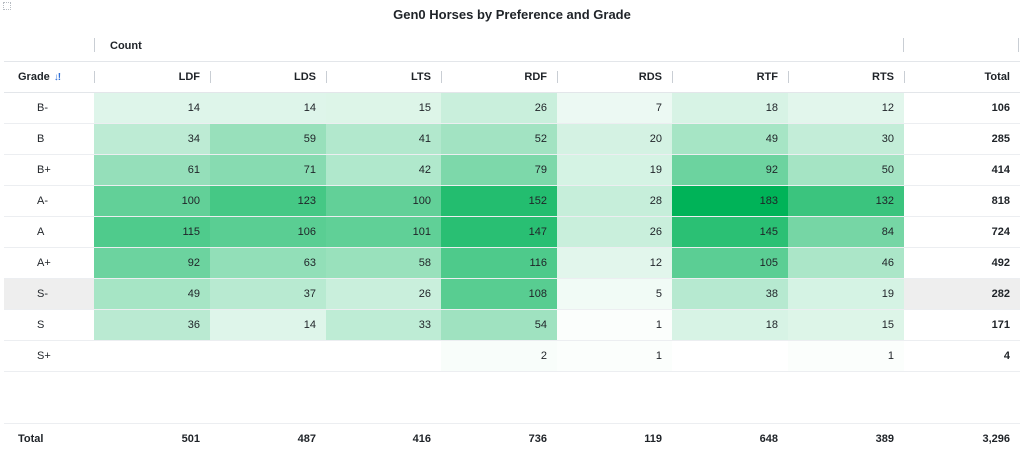  I want to click on heatmap-cell: 28, so click(614, 201).